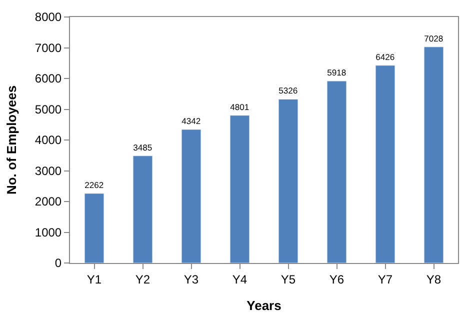 This screenshot has width=469, height=321. Describe the element at coordinates (385, 279) in the screenshot. I see `x-tick-label: Y7` at that location.